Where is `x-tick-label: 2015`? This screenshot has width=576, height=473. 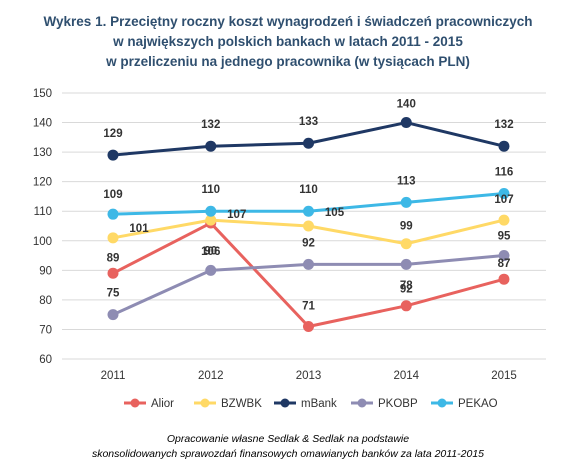
x-tick-label: 2015 is located at coordinates (504, 376).